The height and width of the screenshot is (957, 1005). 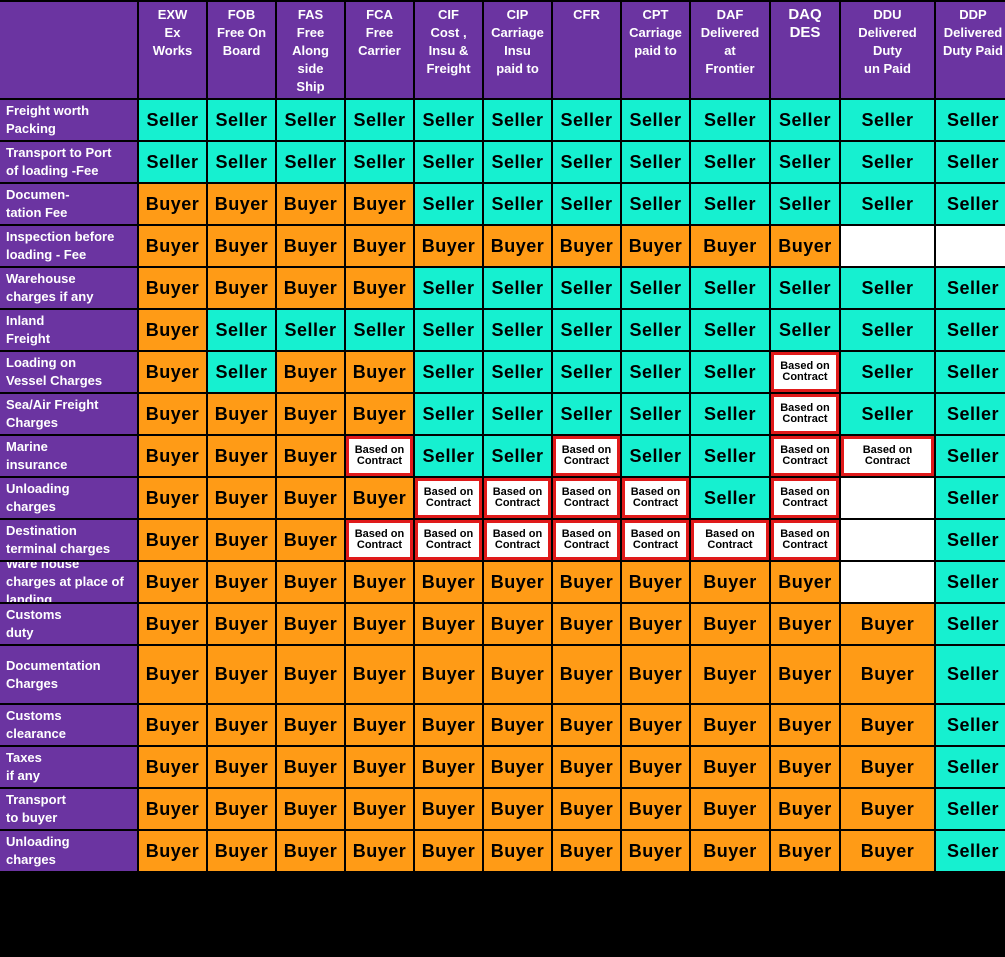 I want to click on column-header-code: EXW, so click(x=172, y=14).